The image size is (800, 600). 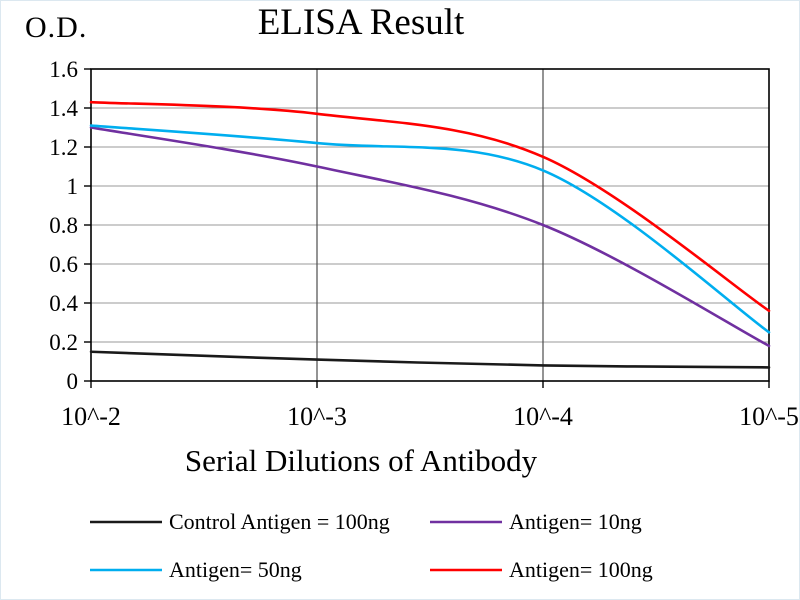 What do you see at coordinates (63, 147) in the screenshot?
I see `y-tick-label: 1.2` at bounding box center [63, 147].